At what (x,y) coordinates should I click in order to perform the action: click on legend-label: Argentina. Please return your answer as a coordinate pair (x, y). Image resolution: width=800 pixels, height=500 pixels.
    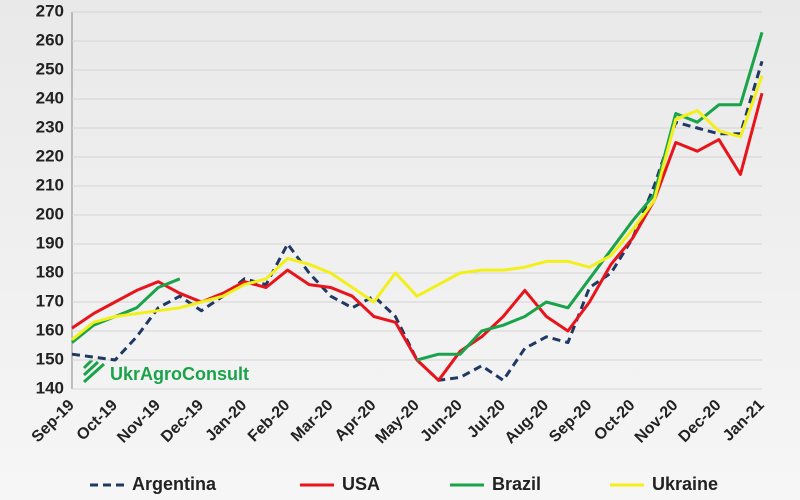
    Looking at the image, I should click on (174, 484).